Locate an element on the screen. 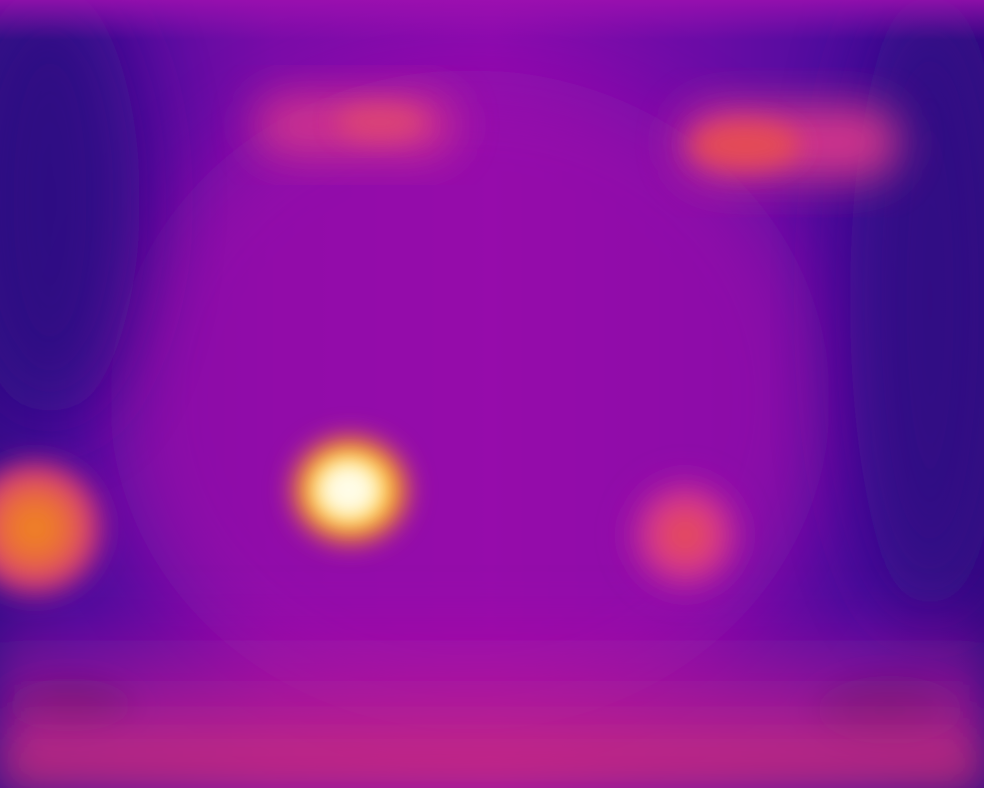 The height and width of the screenshot is (788, 984). ceiling-light-right-core is located at coordinates (745, 145).